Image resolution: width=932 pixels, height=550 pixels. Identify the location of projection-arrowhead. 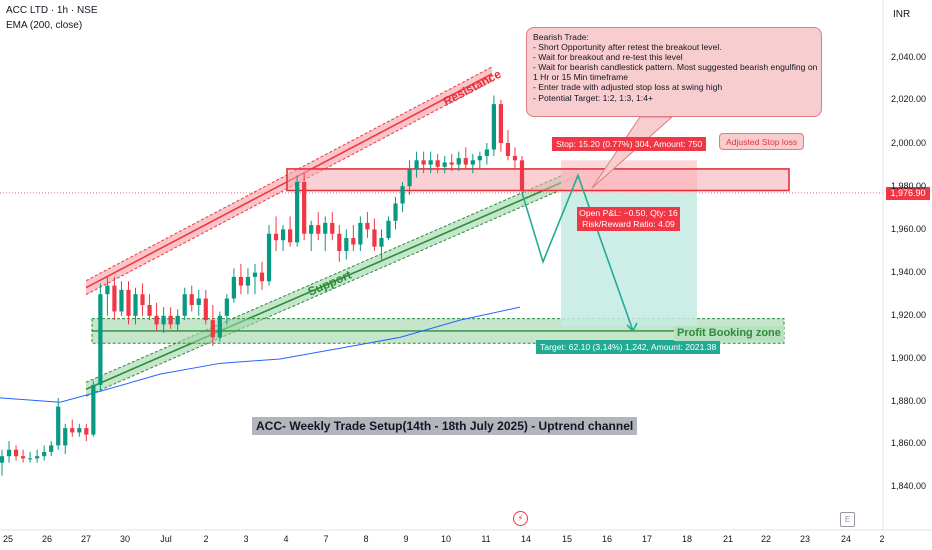
(632, 327).